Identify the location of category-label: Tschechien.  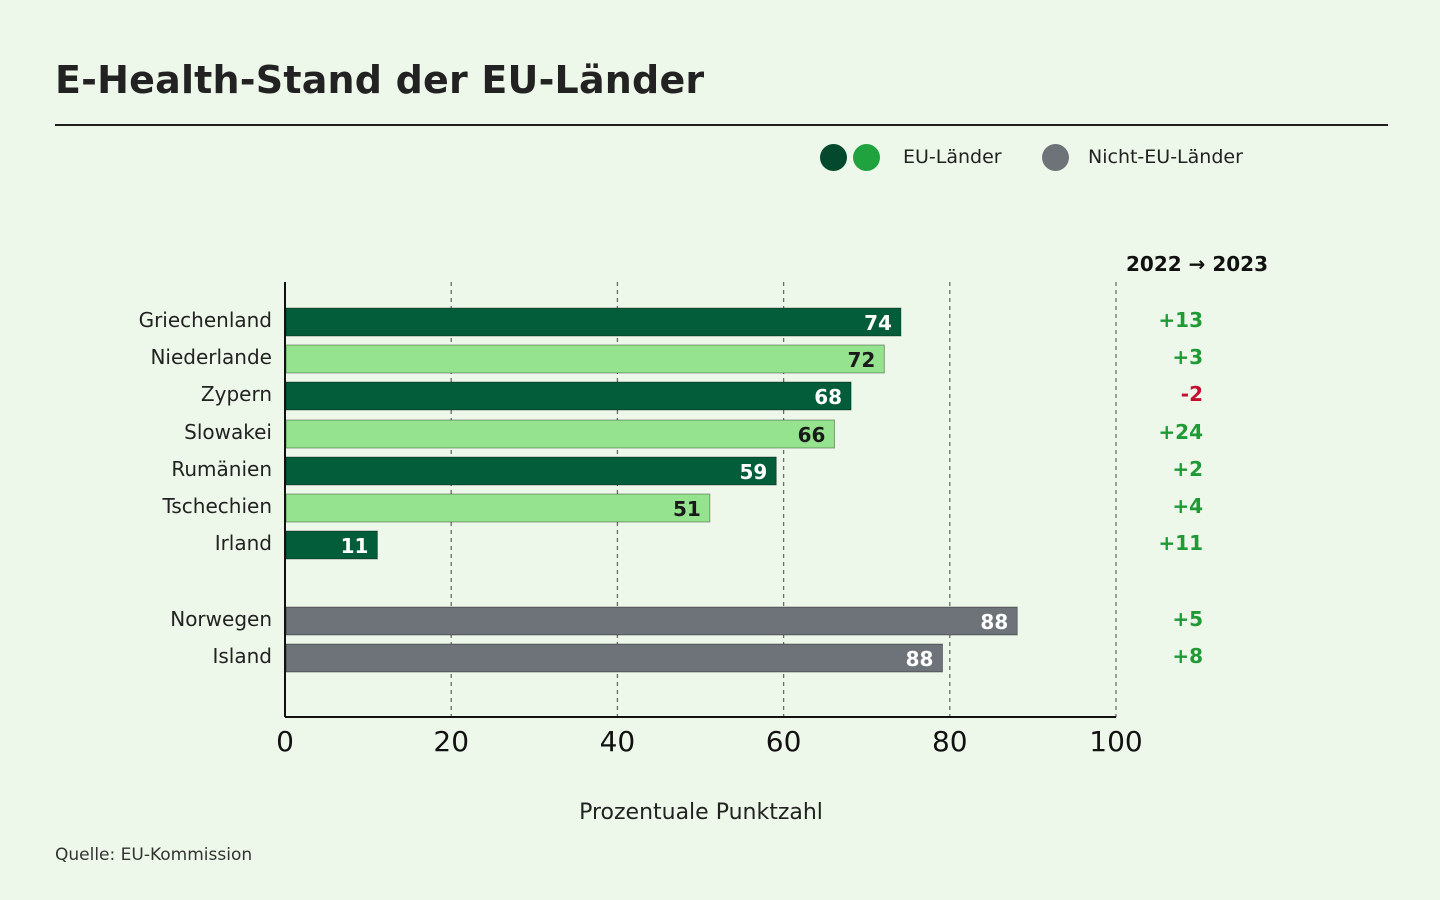
(216, 506).